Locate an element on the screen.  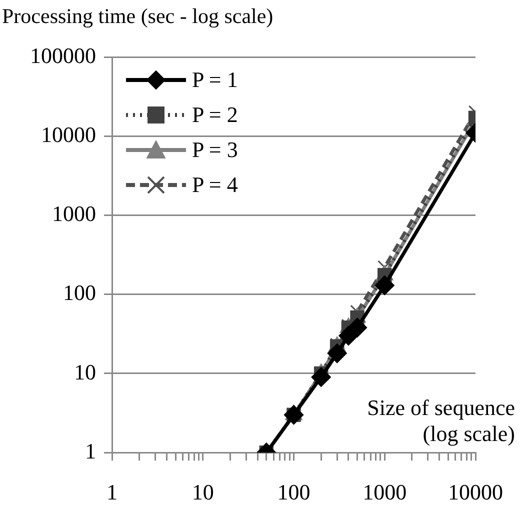
x-tick-label: 1000 is located at coordinates (384, 492).